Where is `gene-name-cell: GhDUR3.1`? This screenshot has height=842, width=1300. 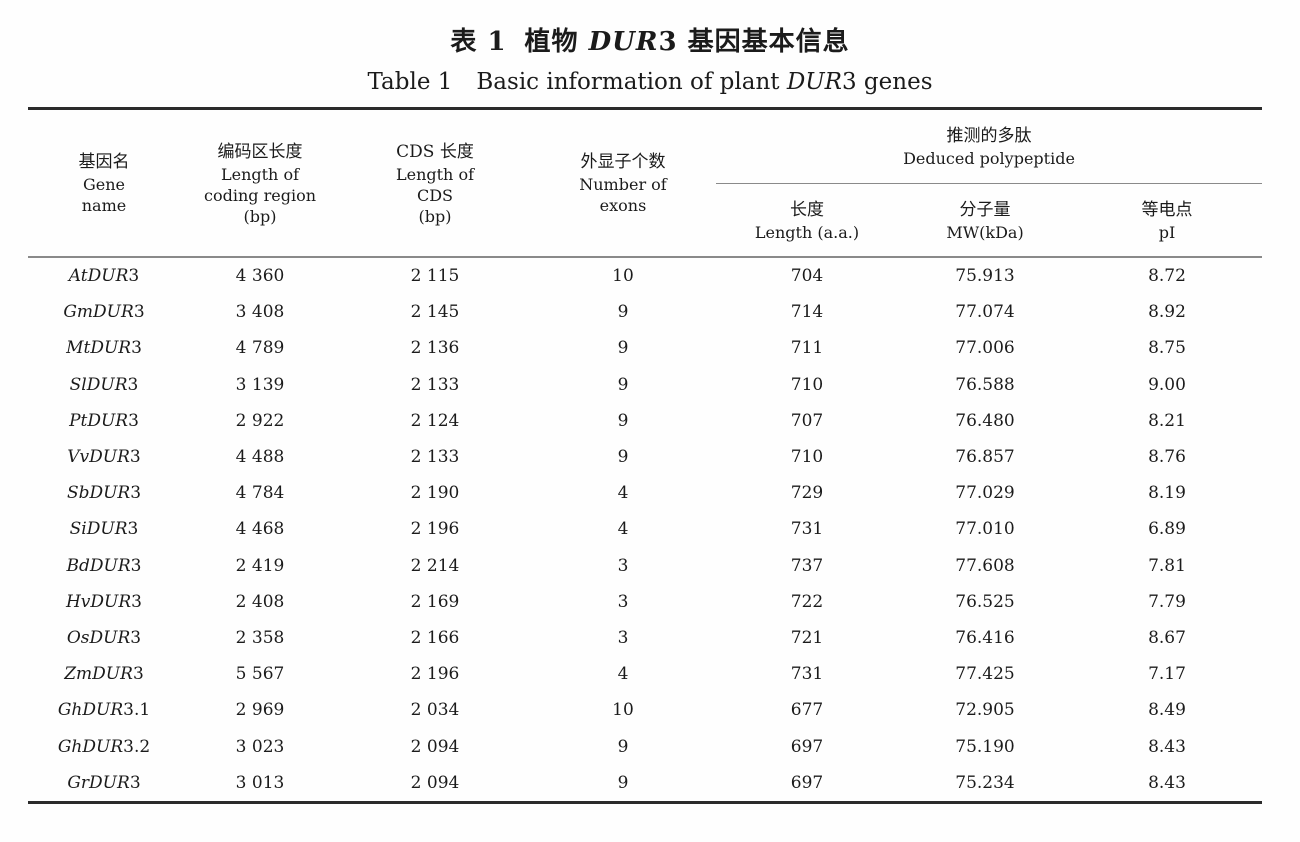
gene-name-cell: GhDUR3.1 is located at coordinates (104, 710).